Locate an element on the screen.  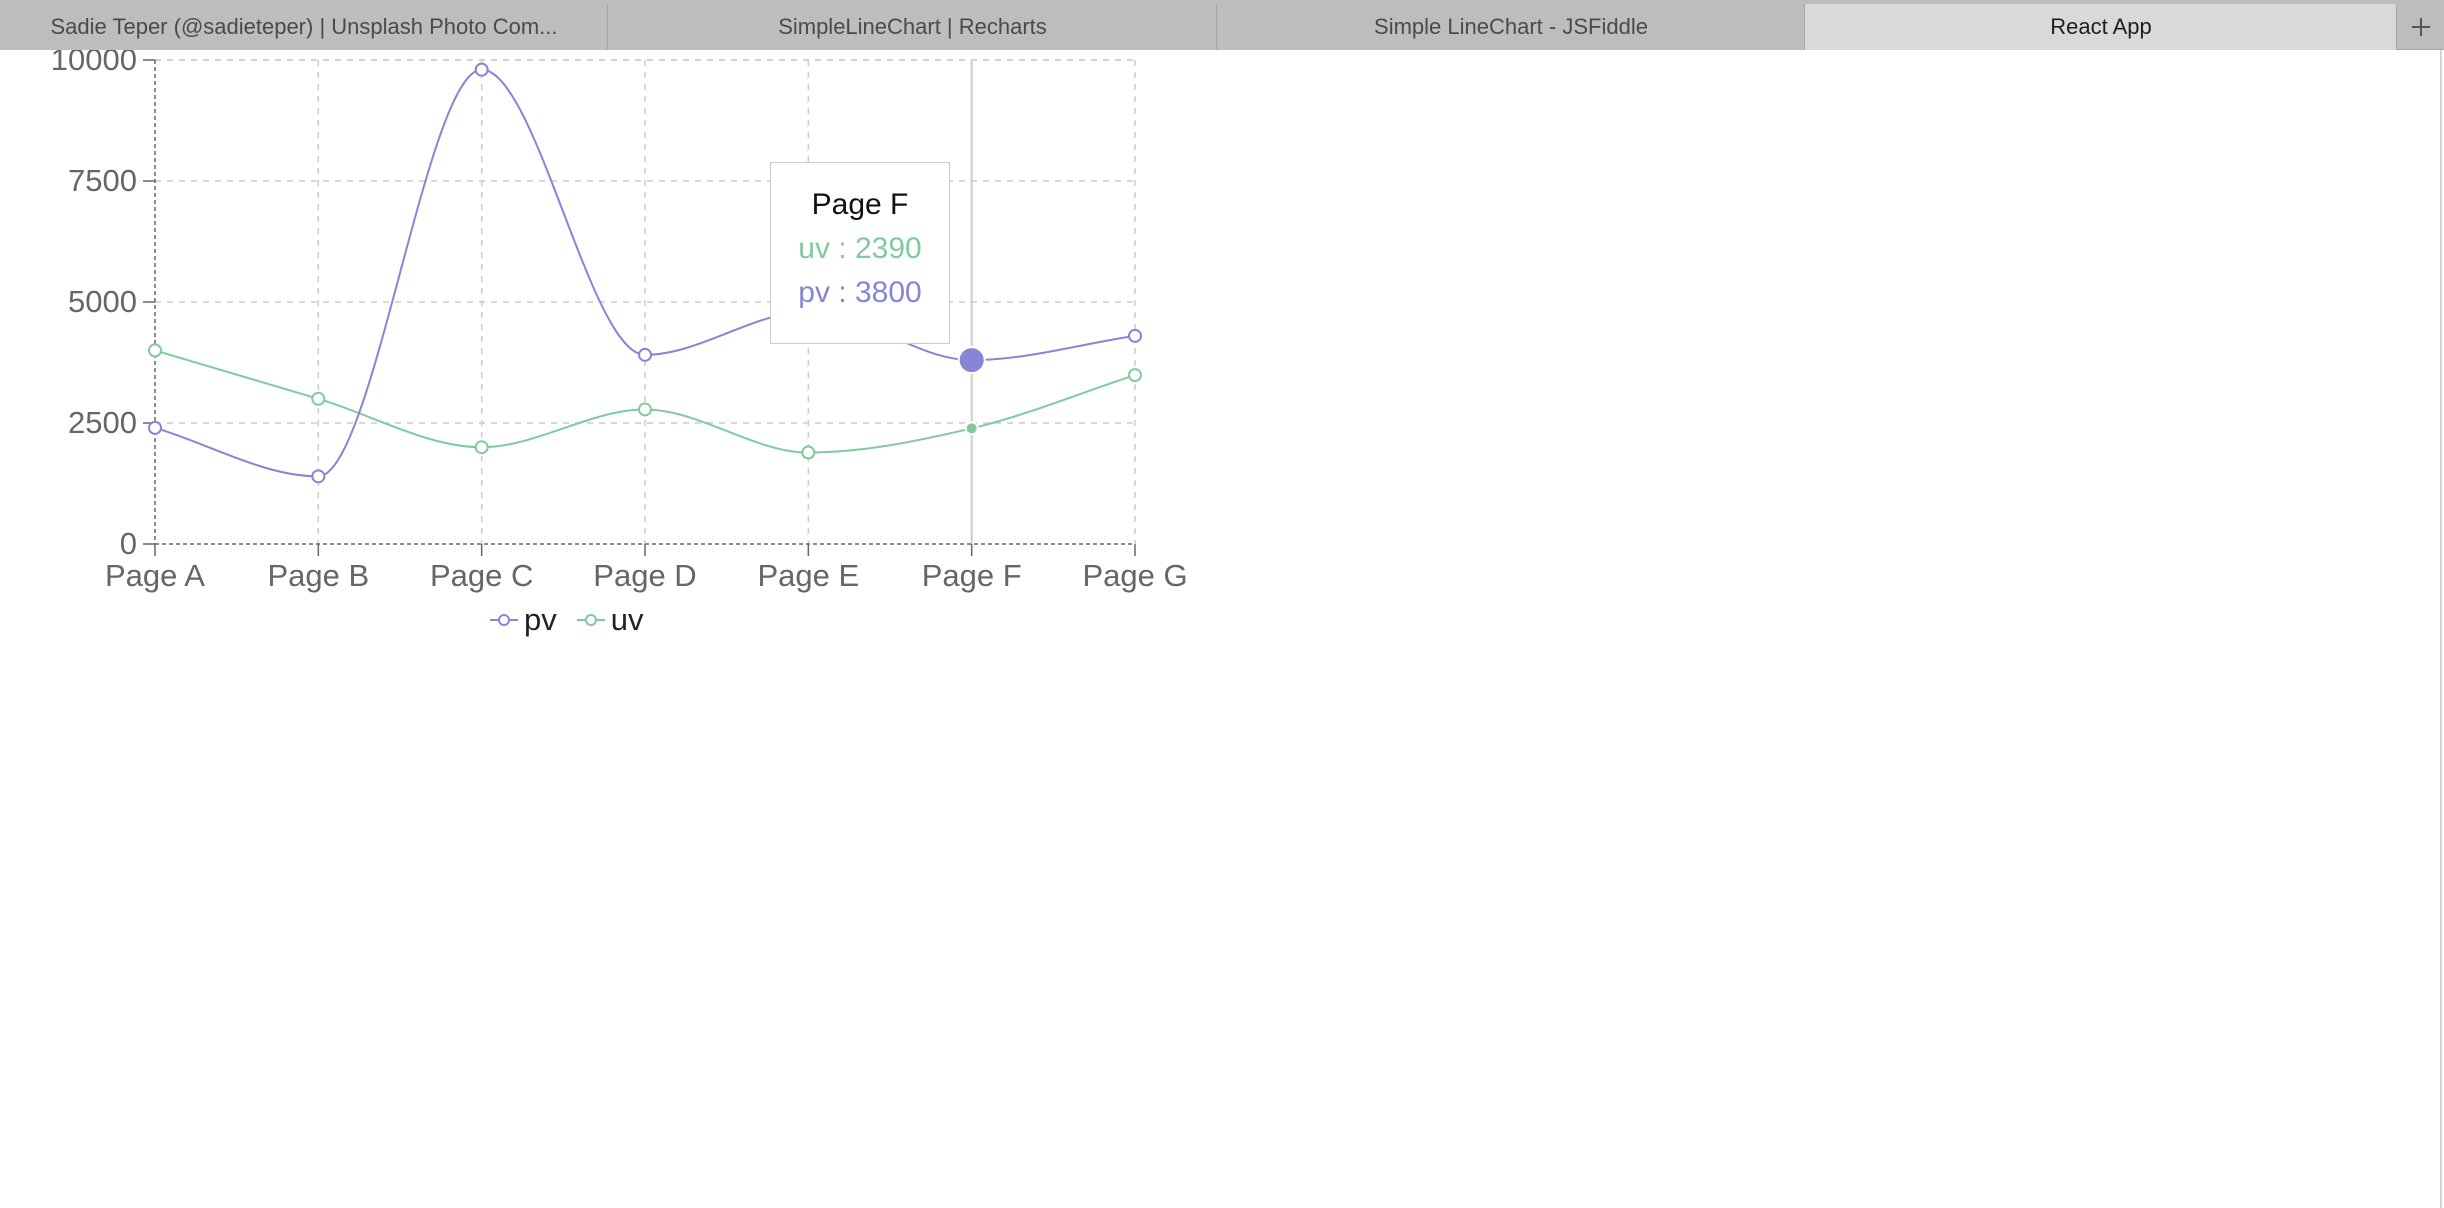
legend-item-uv: uv is located at coordinates (610, 620).